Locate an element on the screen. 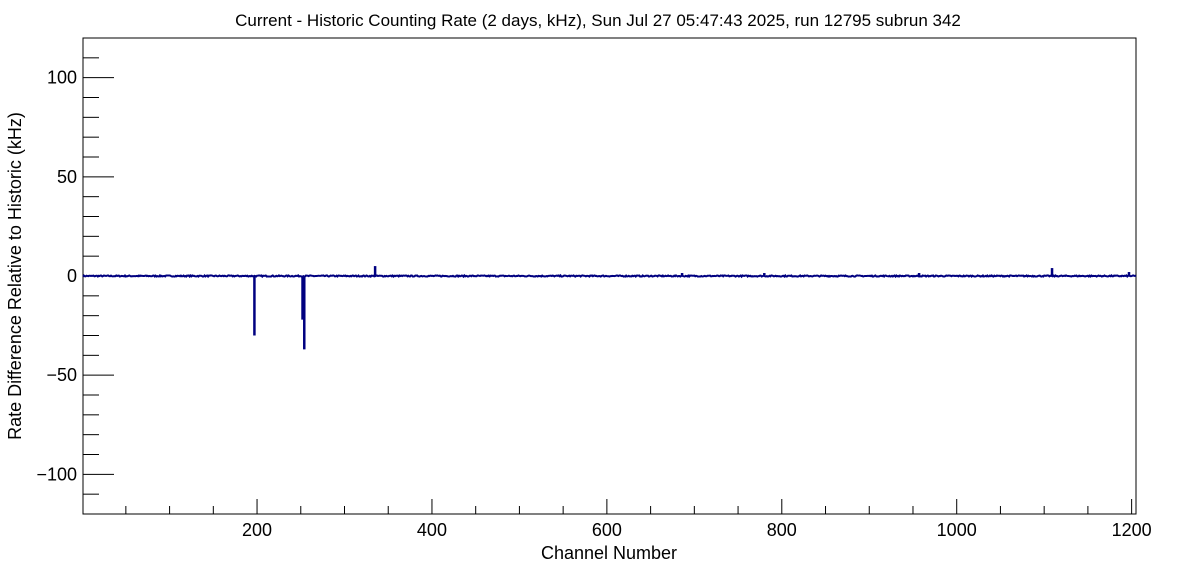 Image resolution: width=1196 pixels, height=577 pixels. x-tick-label: 400 is located at coordinates (432, 530).